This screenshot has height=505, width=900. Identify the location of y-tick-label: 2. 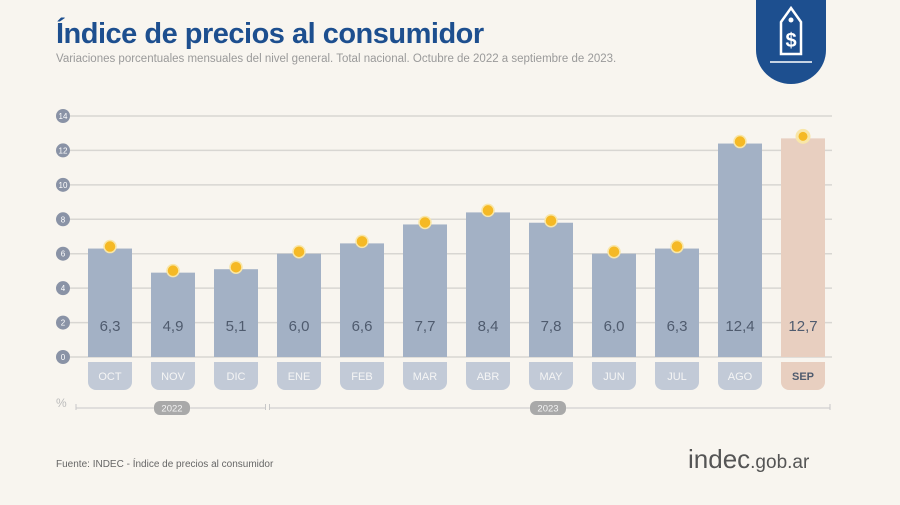
(63, 323).